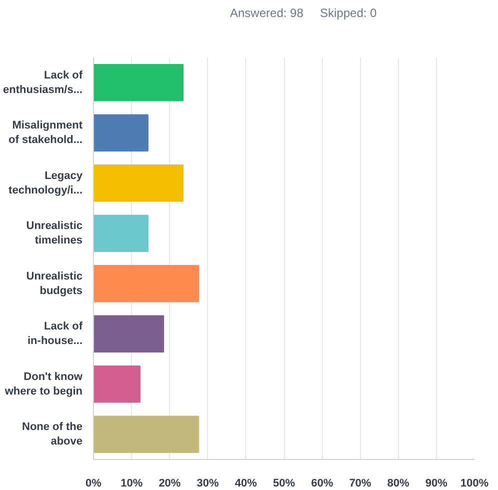 Image resolution: width=498 pixels, height=490 pixels. What do you see at coordinates (54, 283) in the screenshot?
I see `y-tick-label: Unrealistic budgets` at bounding box center [54, 283].